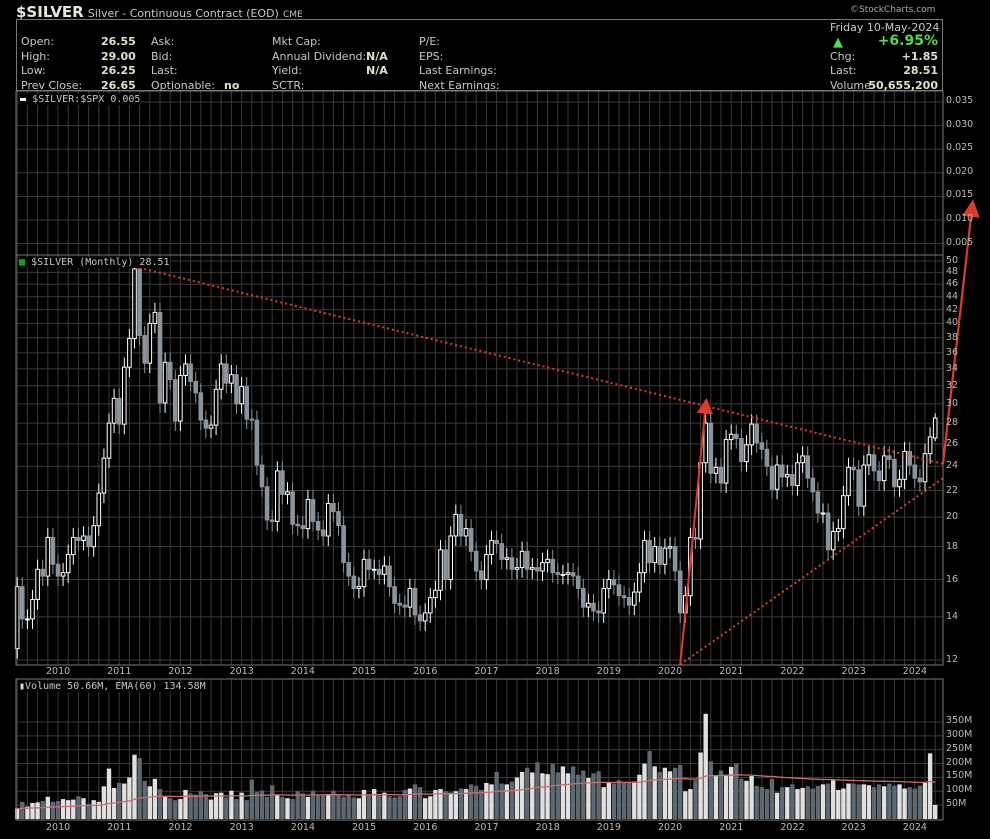 The height and width of the screenshot is (839, 990). Describe the element at coordinates (241, 671) in the screenshot. I see `x-tick-label: 2013` at that location.